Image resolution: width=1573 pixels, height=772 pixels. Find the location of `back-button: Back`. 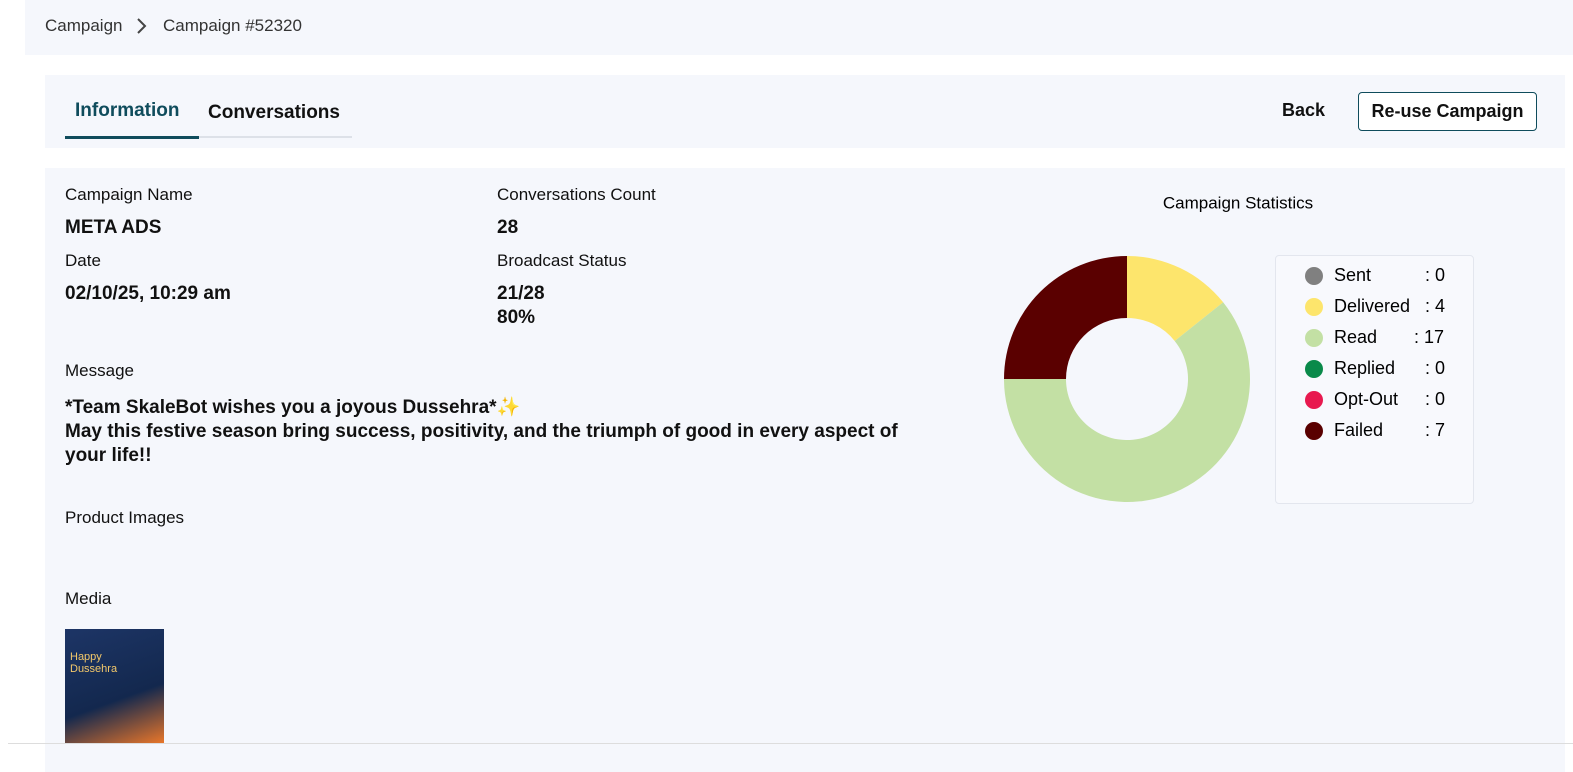

back-button: Back is located at coordinates (1304, 110).